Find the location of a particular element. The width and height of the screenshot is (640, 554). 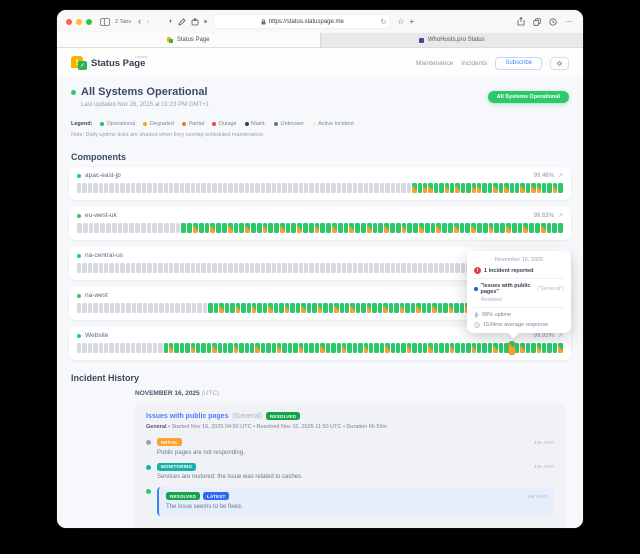

subscribe-button: Subscribe is located at coordinates (518, 63).